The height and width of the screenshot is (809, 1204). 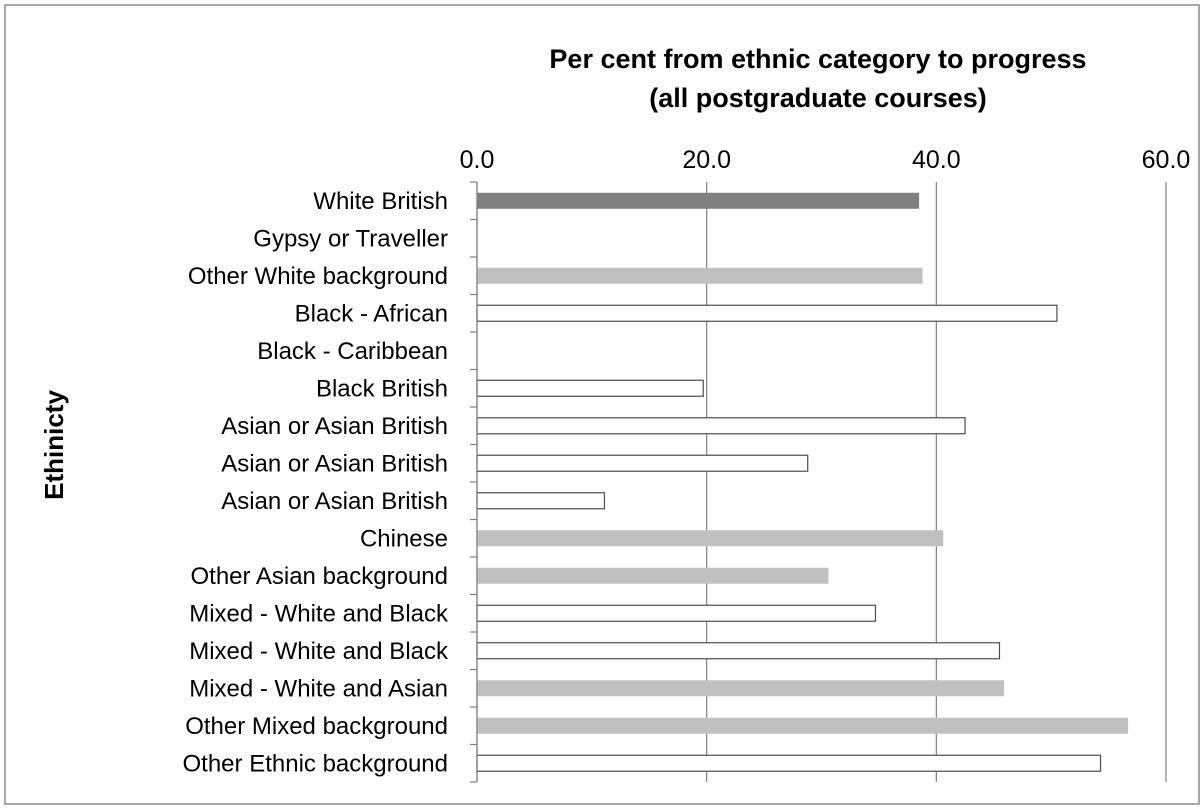 What do you see at coordinates (380, 201) in the screenshot?
I see `category-label: White British` at bounding box center [380, 201].